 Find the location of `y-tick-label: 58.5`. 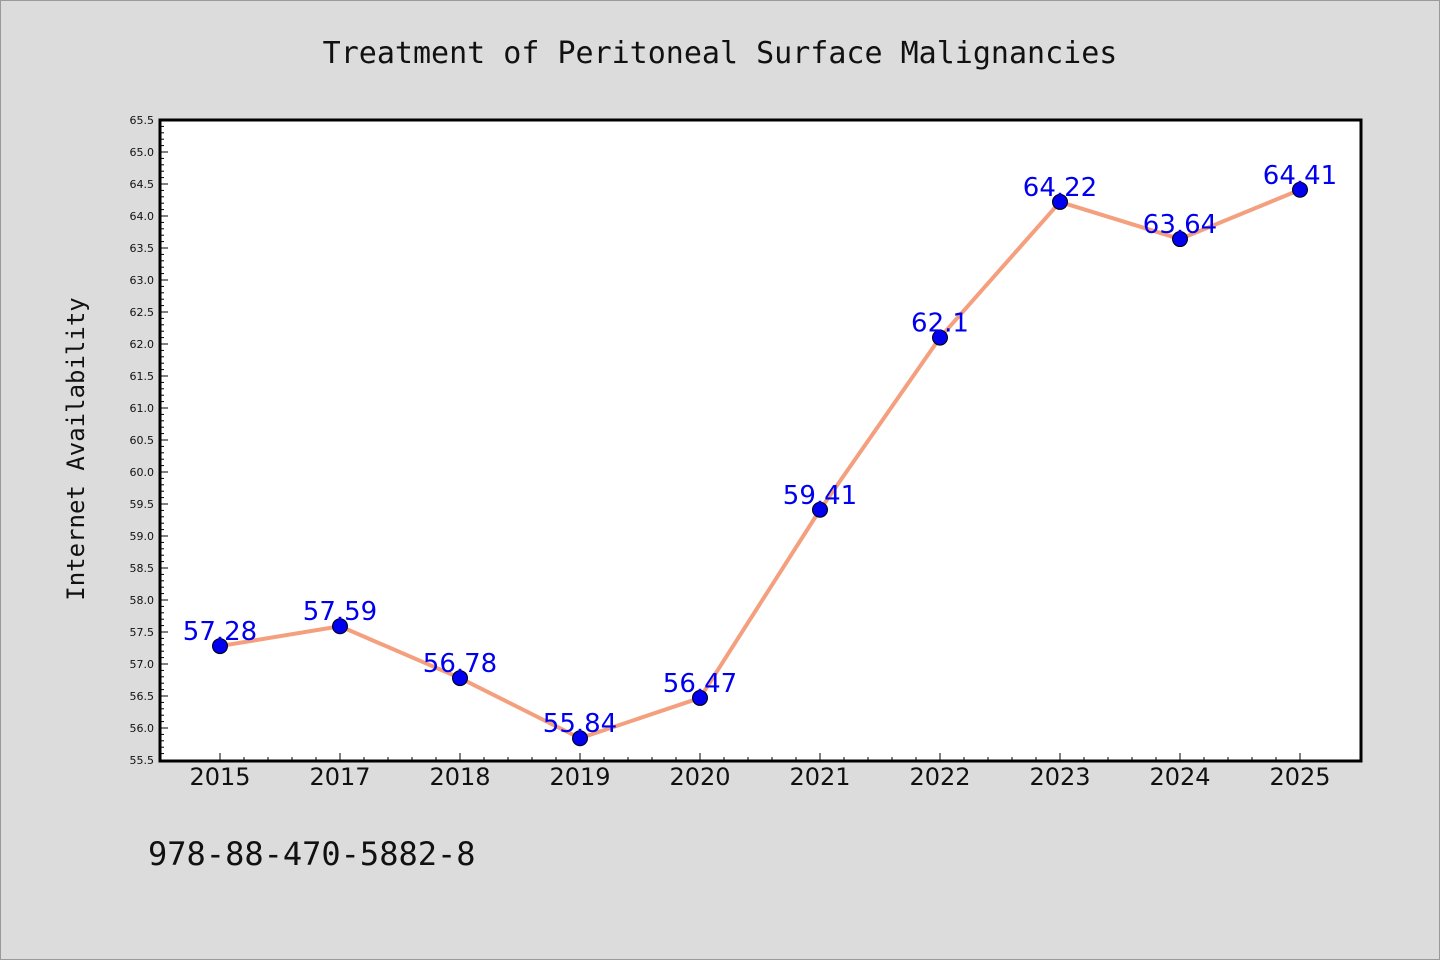

y-tick-label: 58.5 is located at coordinates (142, 568).